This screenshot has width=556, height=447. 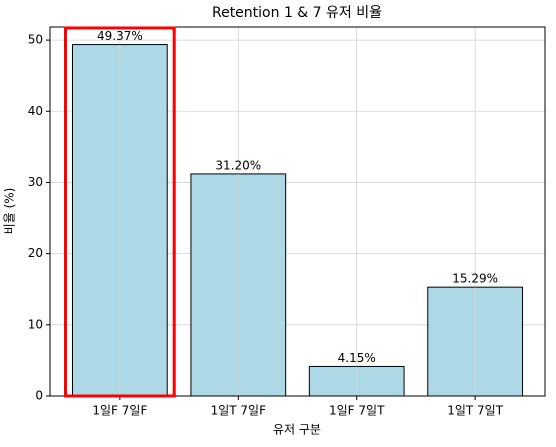 I want to click on y-tick-label: 30, so click(x=35, y=182).